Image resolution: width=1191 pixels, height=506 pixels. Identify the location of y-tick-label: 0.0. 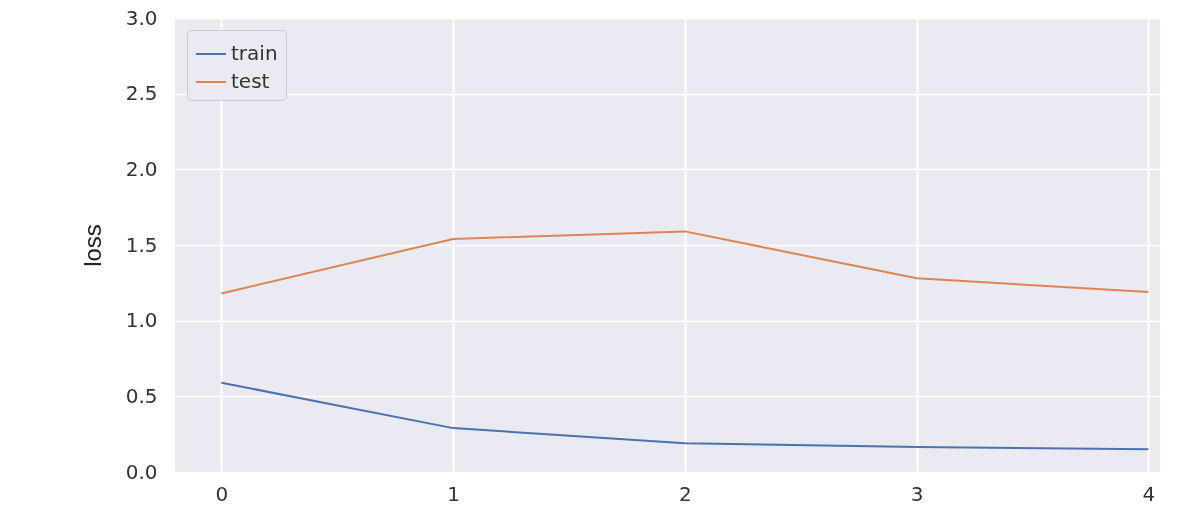
(141, 471).